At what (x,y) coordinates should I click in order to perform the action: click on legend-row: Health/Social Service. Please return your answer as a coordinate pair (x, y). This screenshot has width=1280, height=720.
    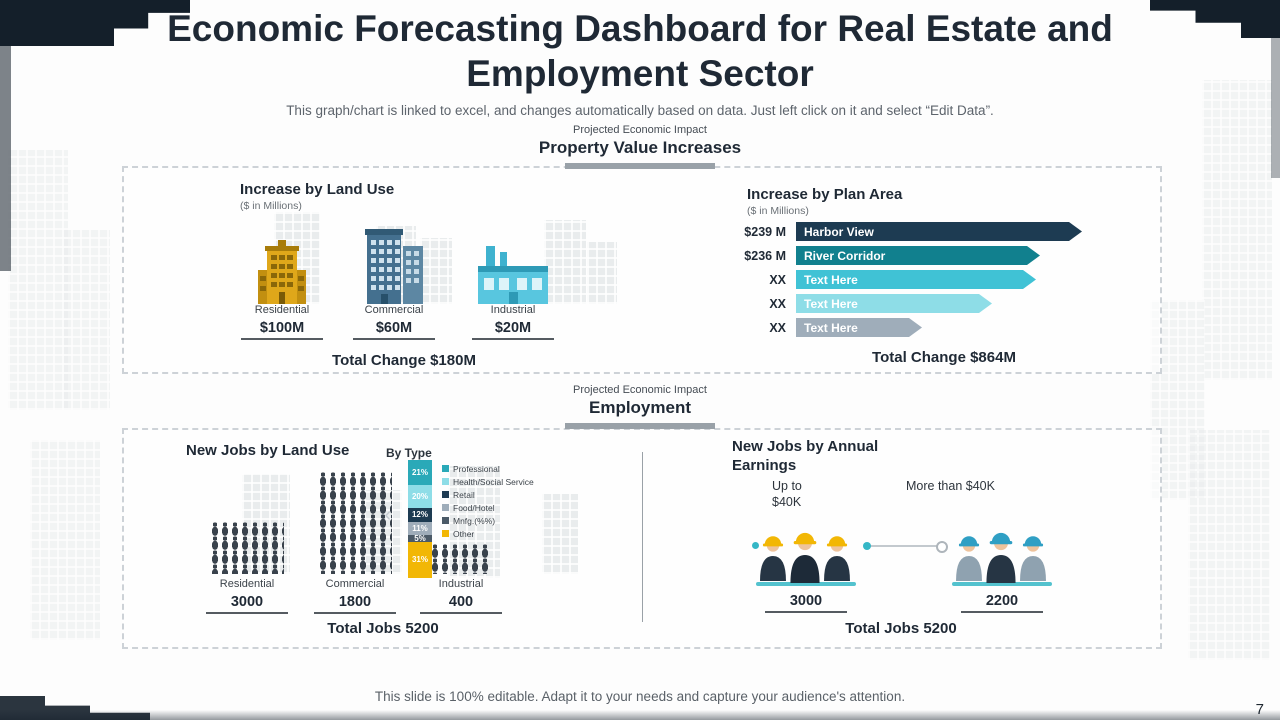
    Looking at the image, I should click on (488, 481).